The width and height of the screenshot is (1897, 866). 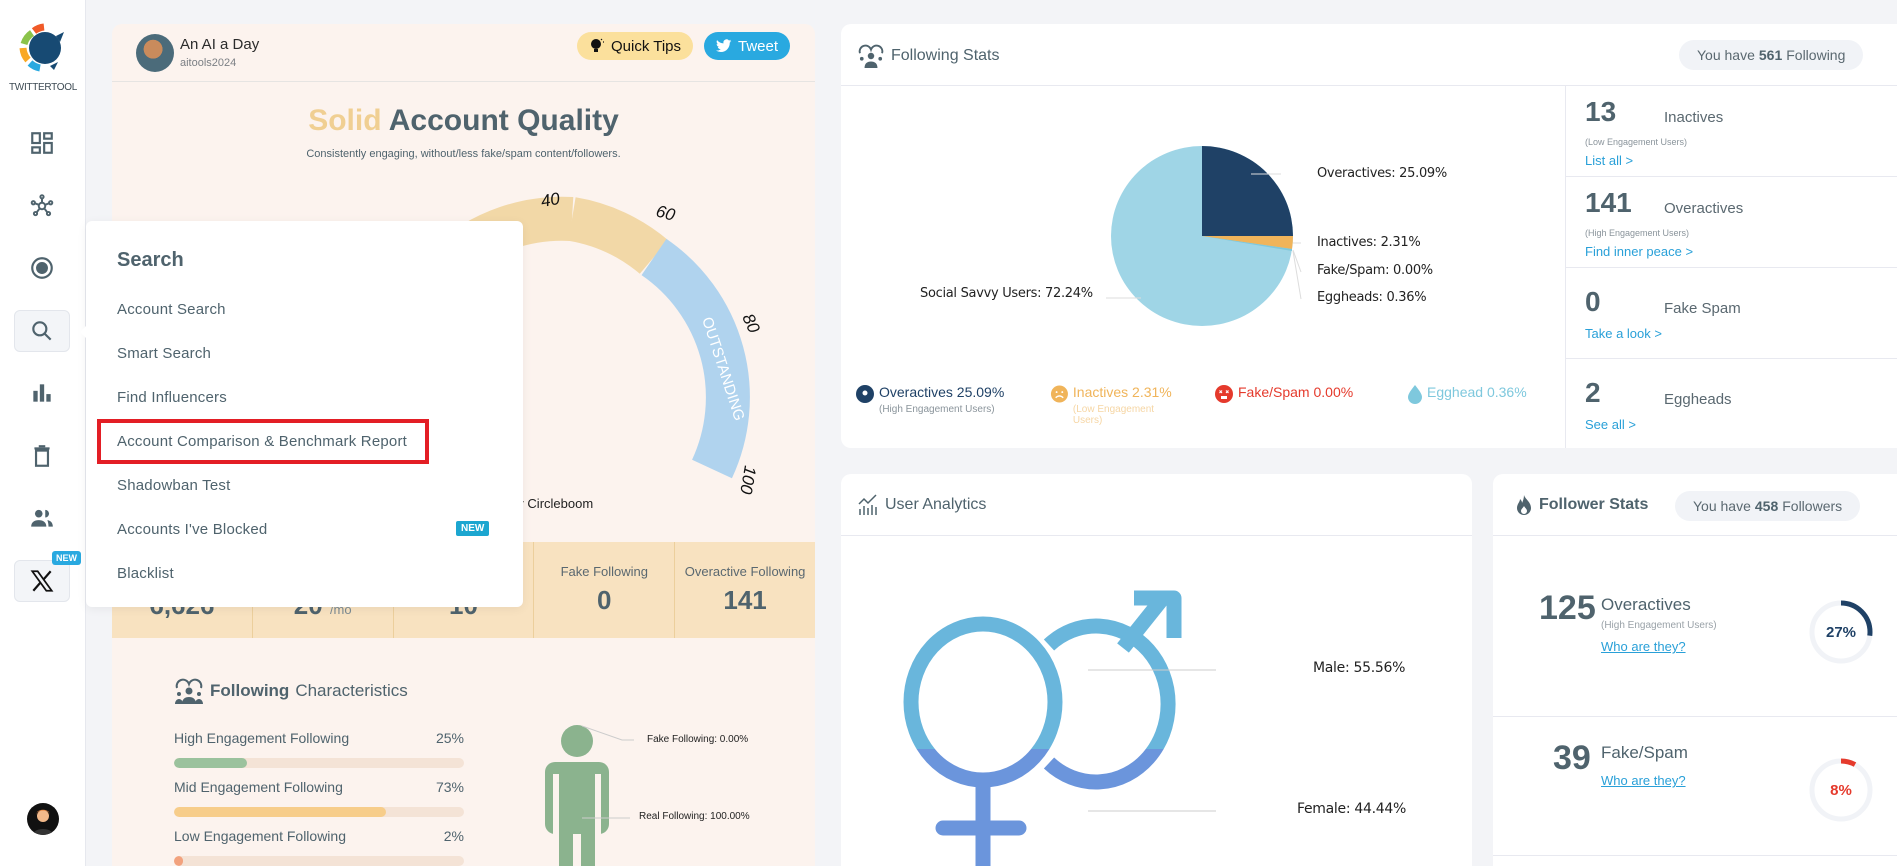 I want to click on following-characteristics-title: Following Characteristics, so click(x=291, y=691).